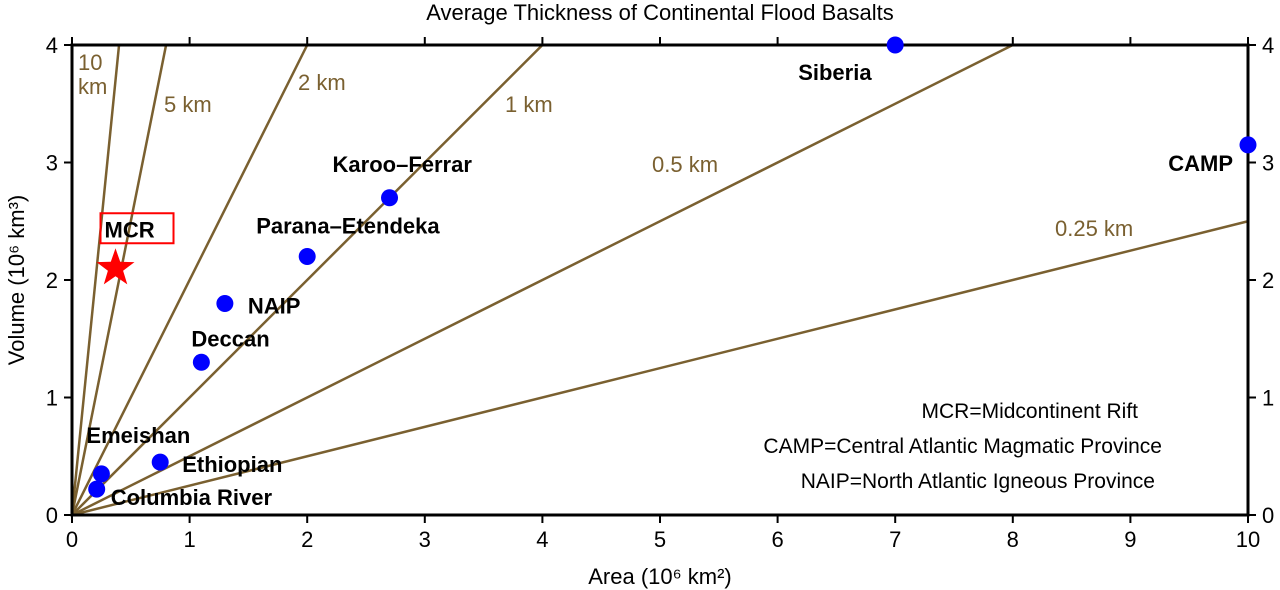 Image resolution: width=1280 pixels, height=590 pixels. What do you see at coordinates (1268, 45) in the screenshot?
I see `y-tick-label-right: 4` at bounding box center [1268, 45].